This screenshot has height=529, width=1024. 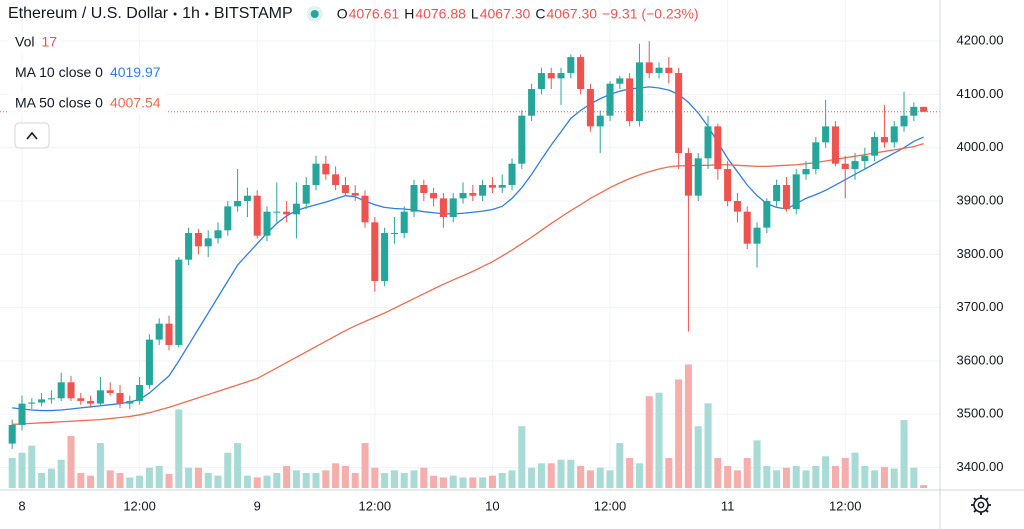 I want to click on quote-key: C, so click(x=540, y=14).